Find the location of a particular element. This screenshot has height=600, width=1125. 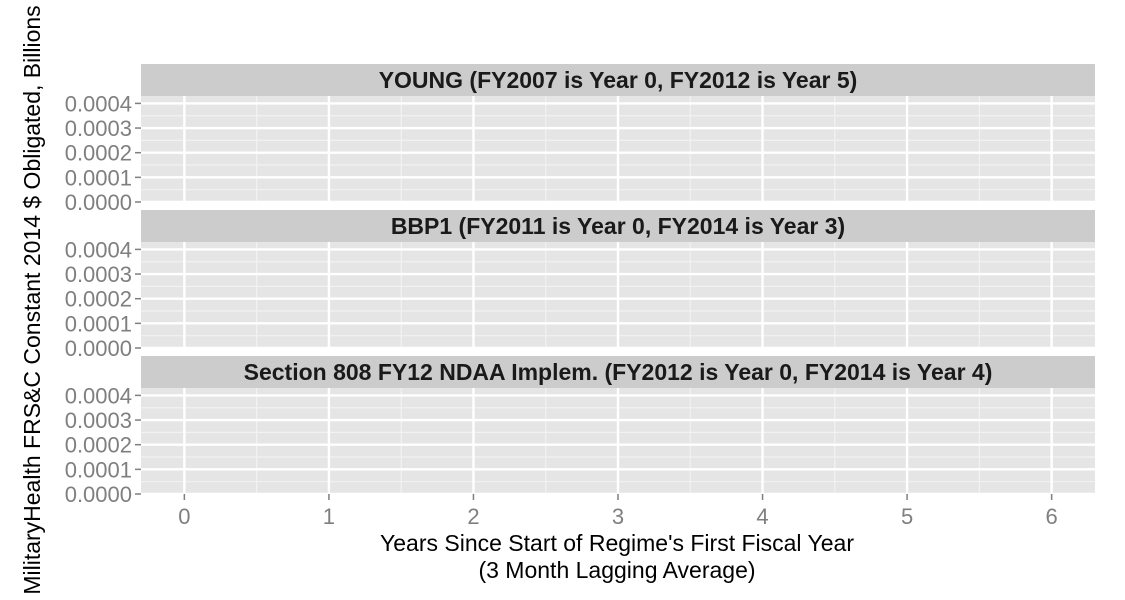

x-axis: 0 1 2 3 4 5 6 is located at coordinates (618, 511).